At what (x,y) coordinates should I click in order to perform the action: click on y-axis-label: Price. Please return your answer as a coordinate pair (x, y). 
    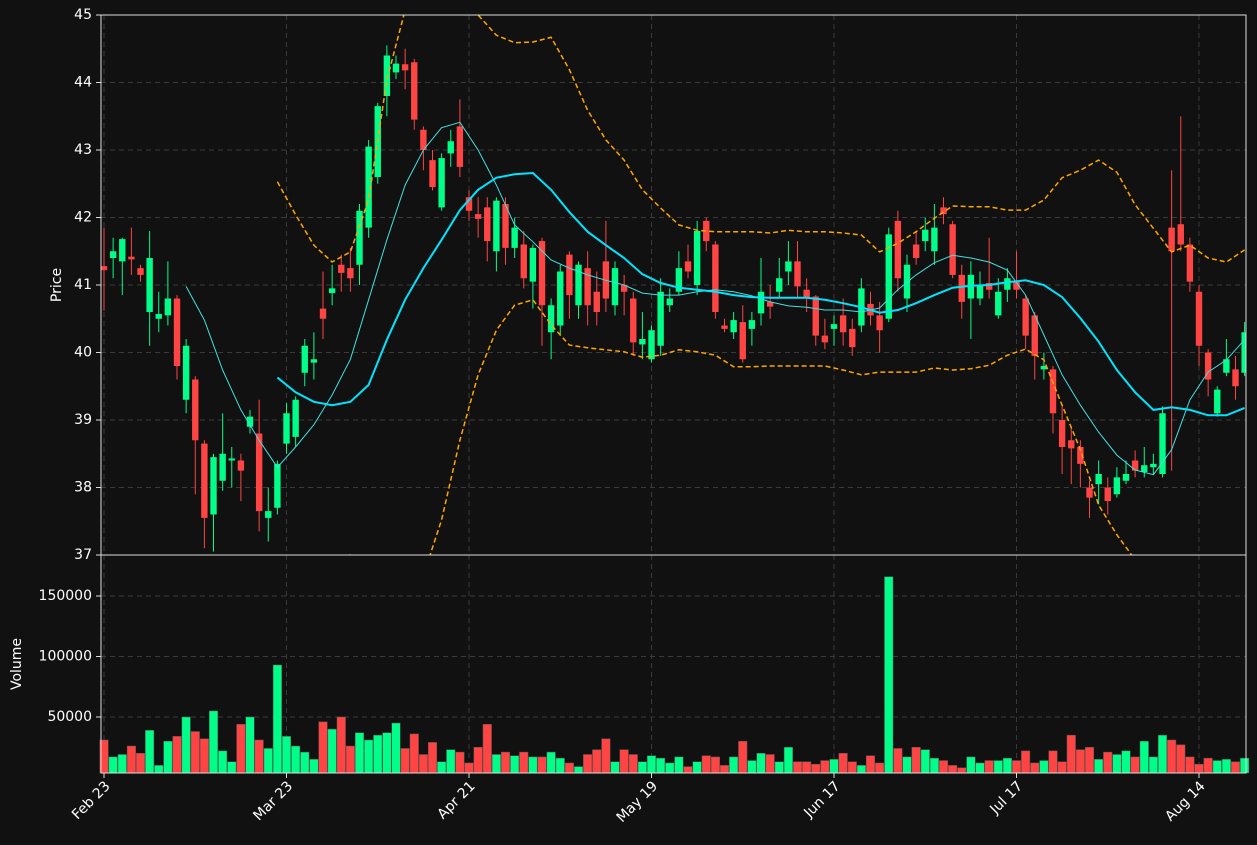
    Looking at the image, I should click on (57, 285).